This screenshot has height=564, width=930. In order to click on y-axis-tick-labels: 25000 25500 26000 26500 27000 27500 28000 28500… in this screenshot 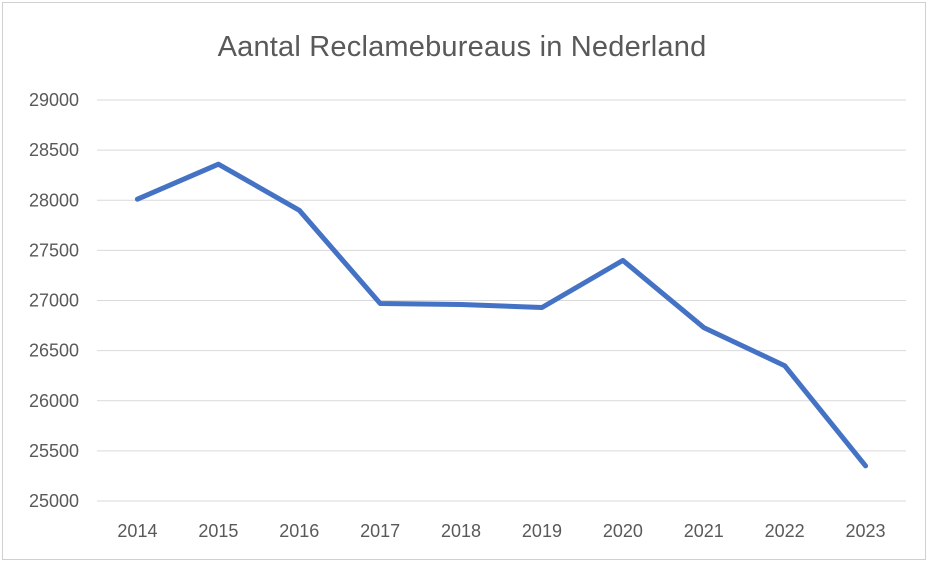, I will do `click(54, 300)`.